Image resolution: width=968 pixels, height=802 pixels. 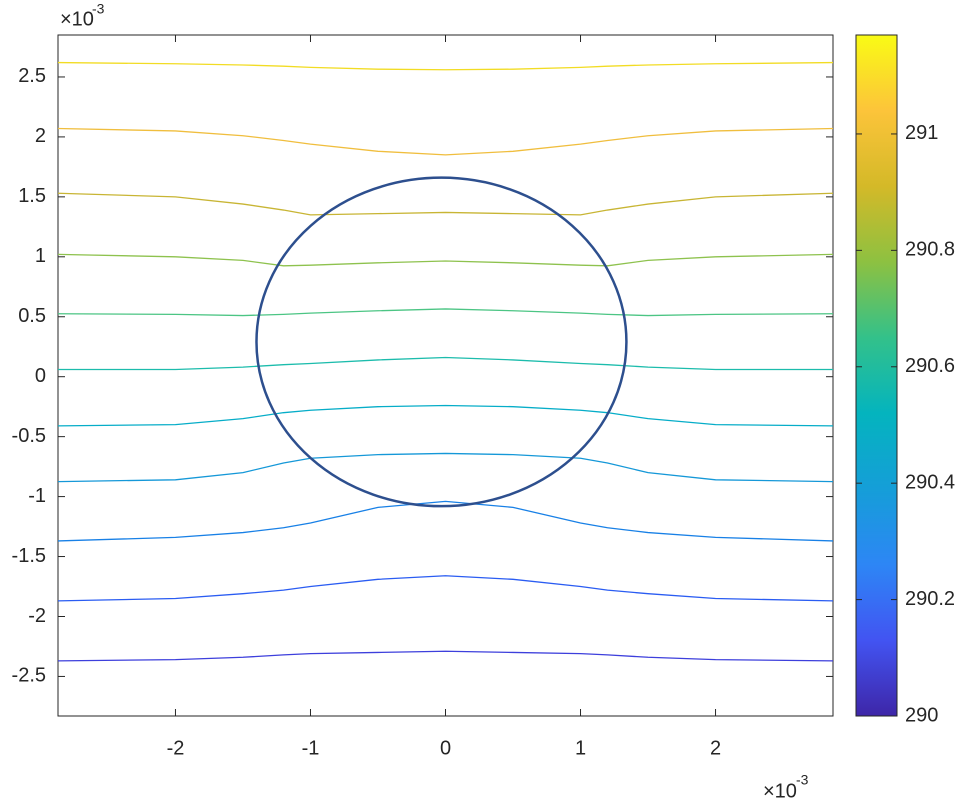 I want to click on y-tick-label: 0, so click(x=40, y=376).